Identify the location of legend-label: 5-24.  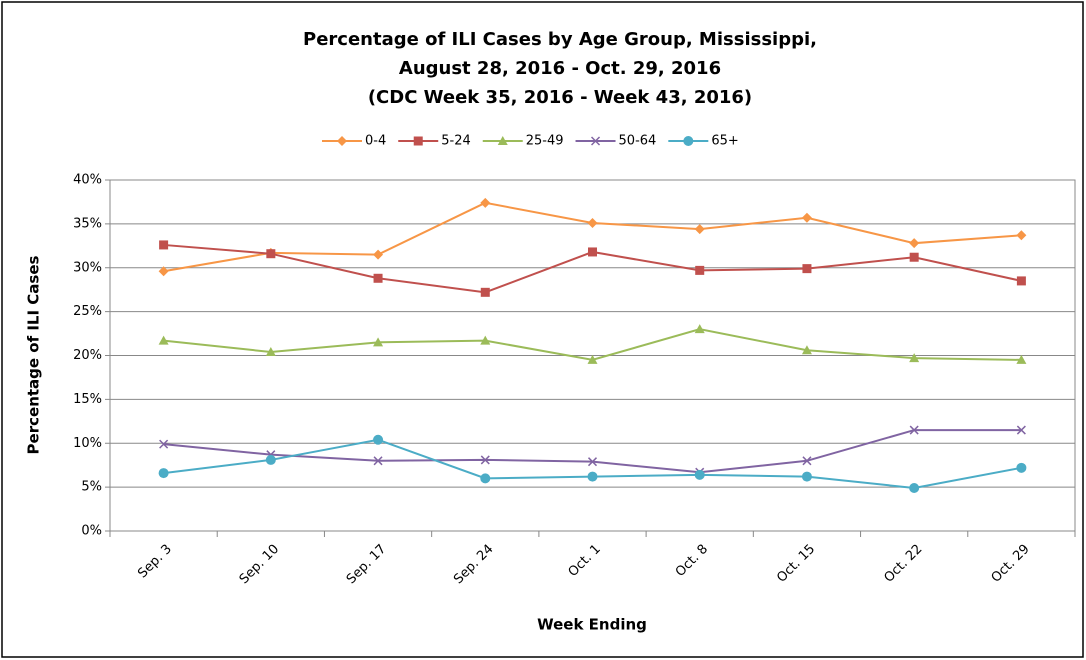
(456, 141).